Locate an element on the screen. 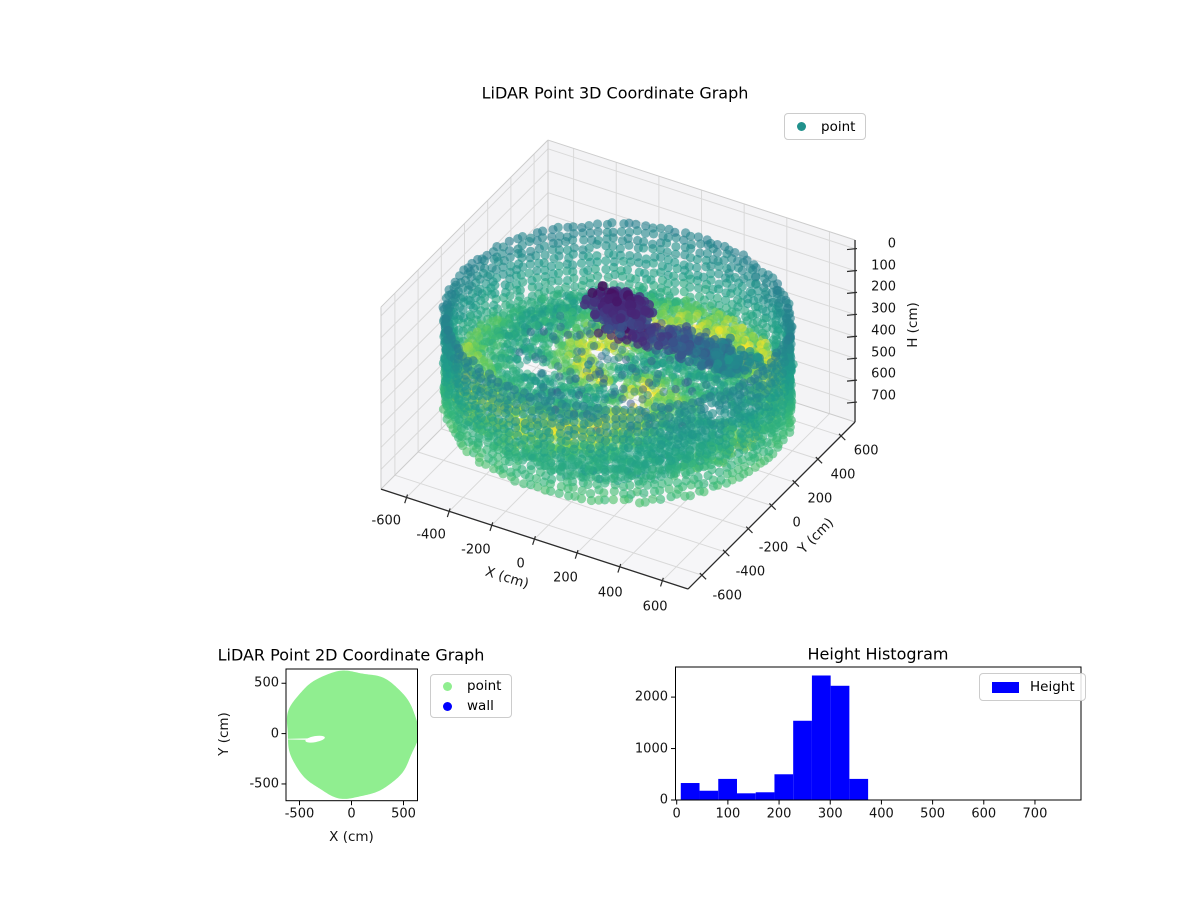 The width and height of the screenshot is (1200, 900). hist-x-tick-label: 600 is located at coordinates (984, 814).